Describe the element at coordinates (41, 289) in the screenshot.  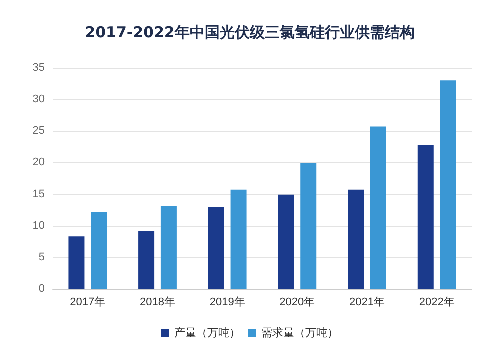
I see `y-tick-label: 0` at that location.